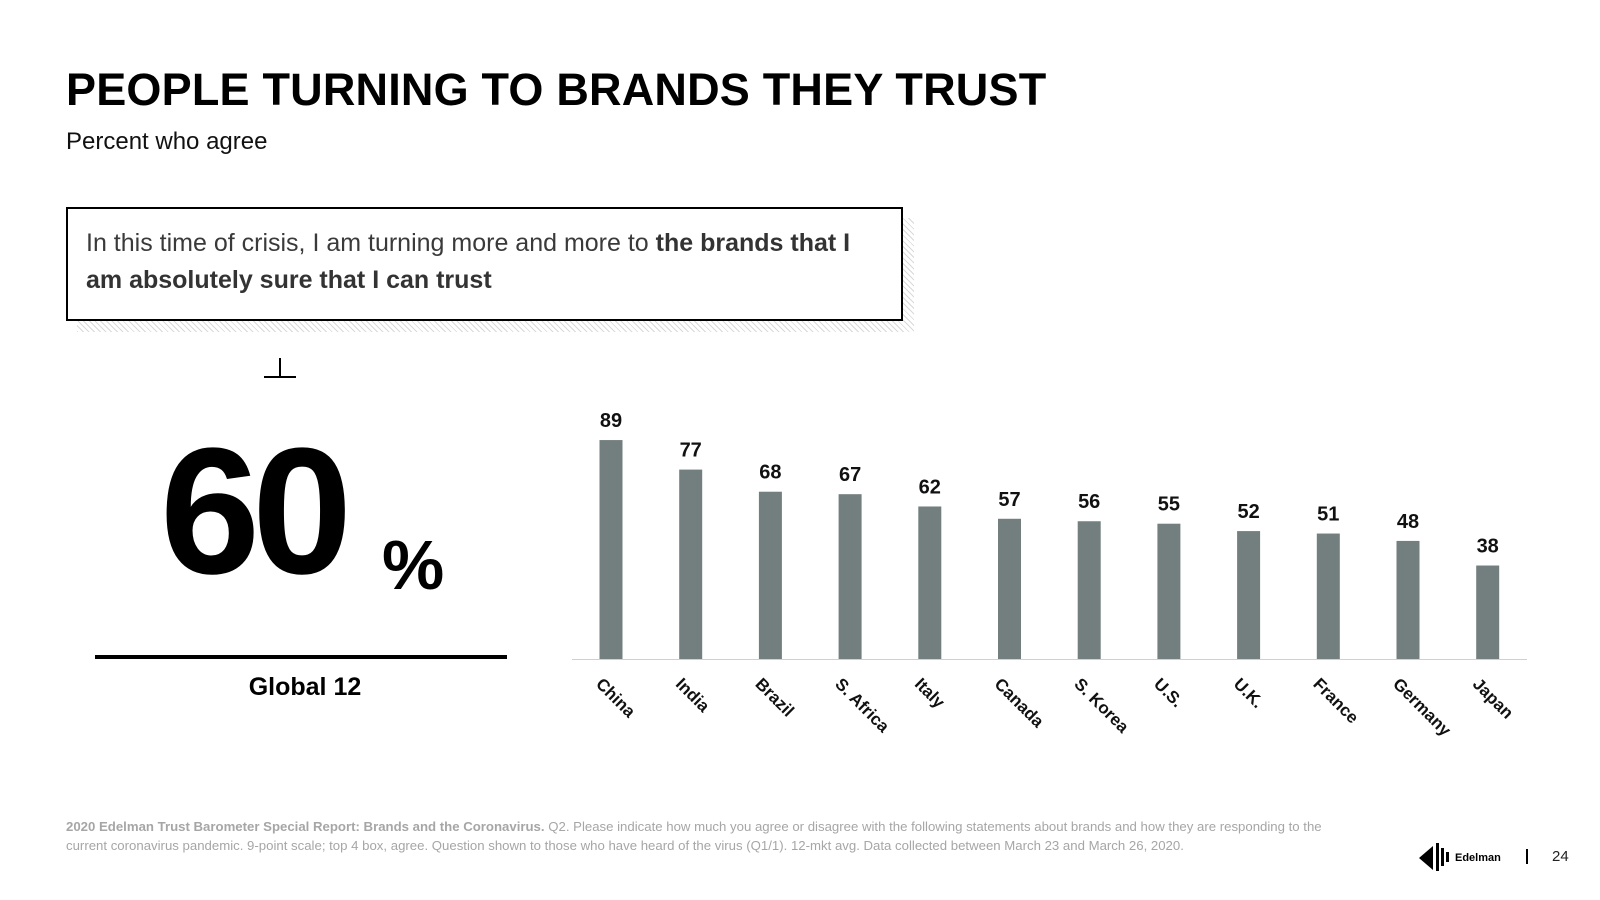 The width and height of the screenshot is (1600, 900). What do you see at coordinates (256, 511) in the screenshot?
I see `global-percentage-value: 60` at bounding box center [256, 511].